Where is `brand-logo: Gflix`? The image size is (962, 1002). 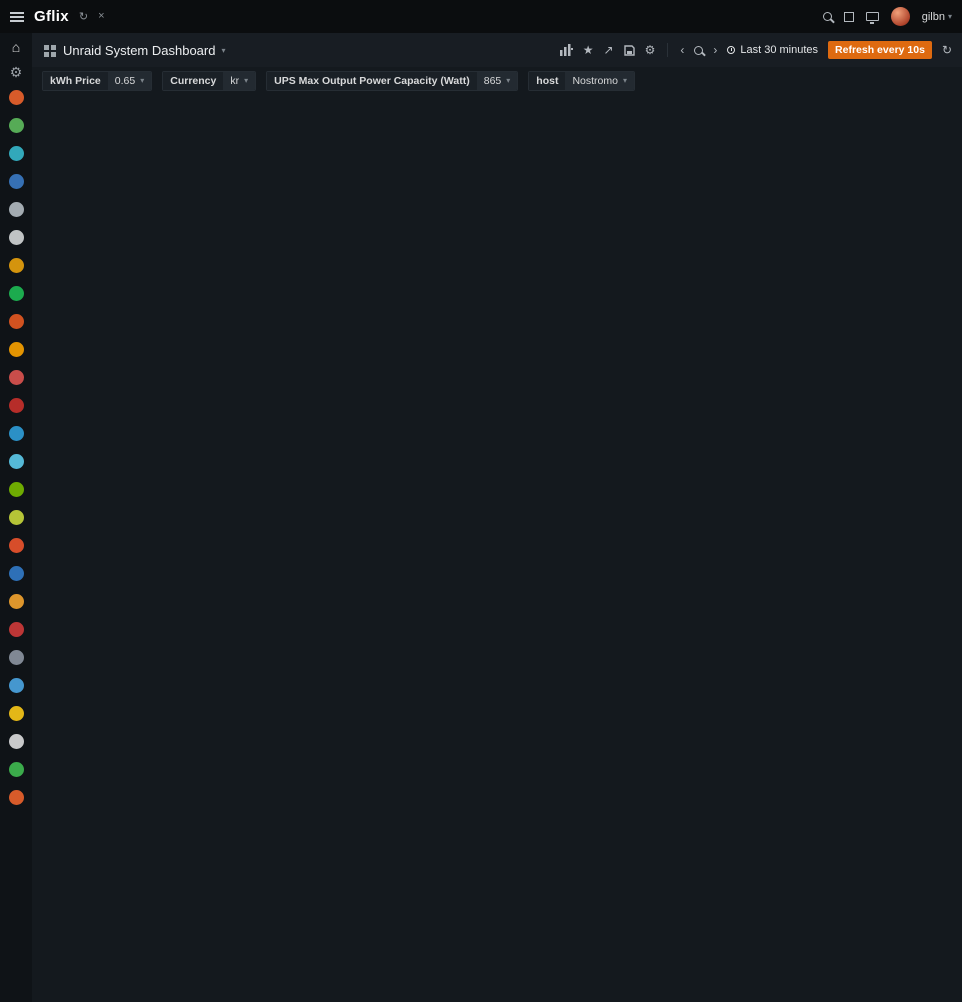
brand-logo: Gflix is located at coordinates (51, 16).